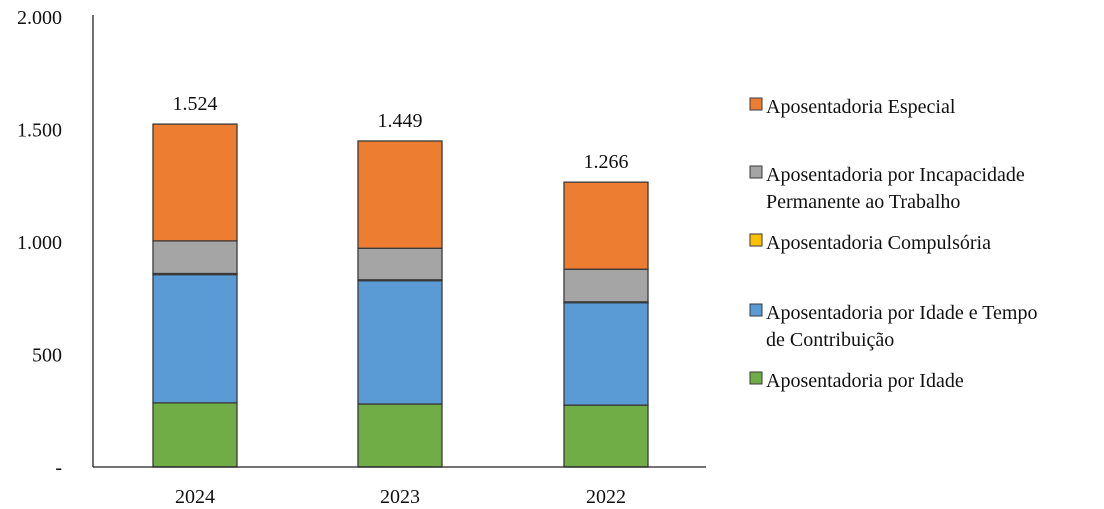 This screenshot has height=509, width=1104. Describe the element at coordinates (878, 243) in the screenshot. I see `legend-label: Aposentadoria Compulsória` at that location.